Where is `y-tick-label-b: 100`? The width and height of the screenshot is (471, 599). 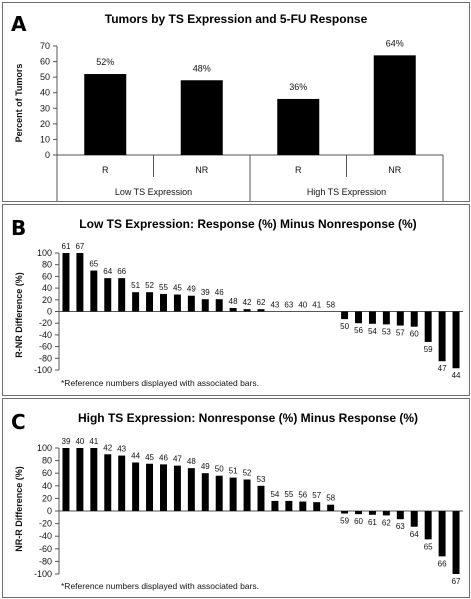 y-tick-label-b: 100 is located at coordinates (44, 253).